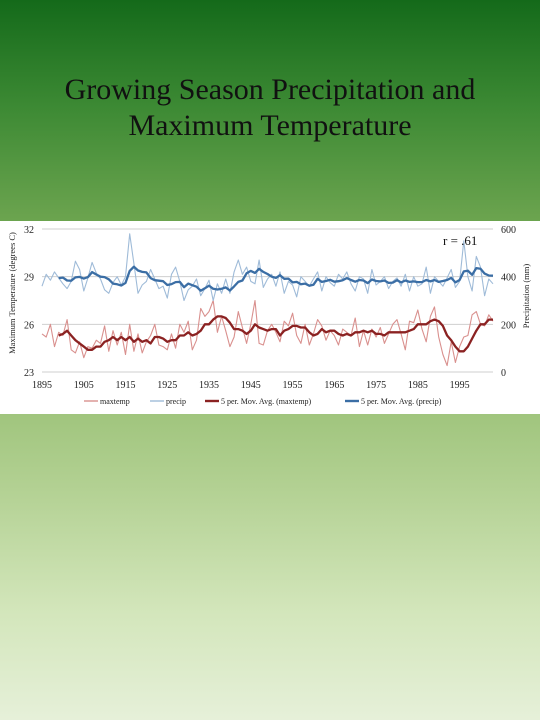 The height and width of the screenshot is (720, 540). I want to click on y-right-tick-labels: 600 400 200 0, so click(508, 302).